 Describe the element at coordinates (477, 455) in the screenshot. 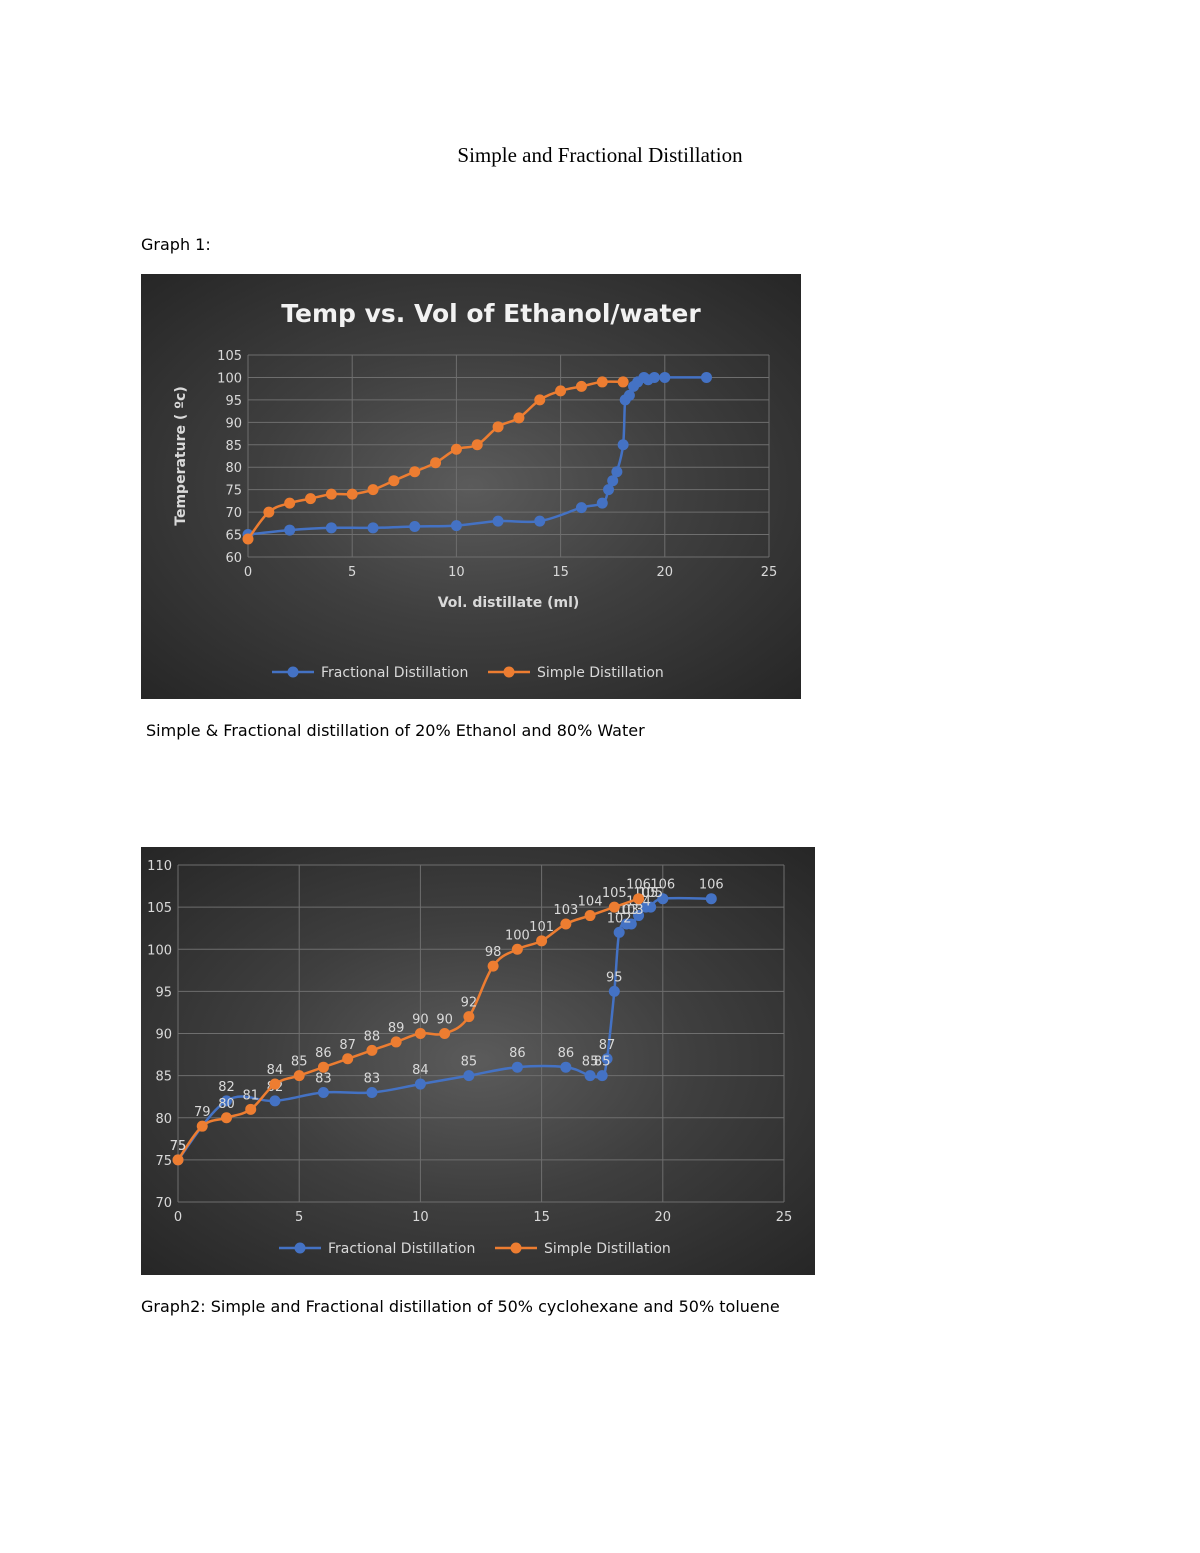

I see `series-line-fractional` at that location.